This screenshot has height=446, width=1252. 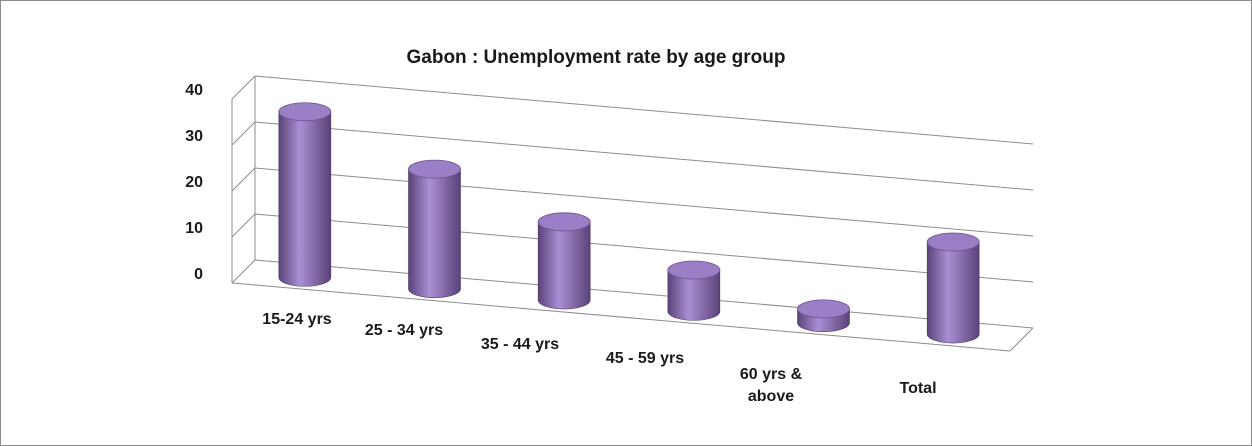 I want to click on y-tick-label: 40, so click(x=194, y=90).